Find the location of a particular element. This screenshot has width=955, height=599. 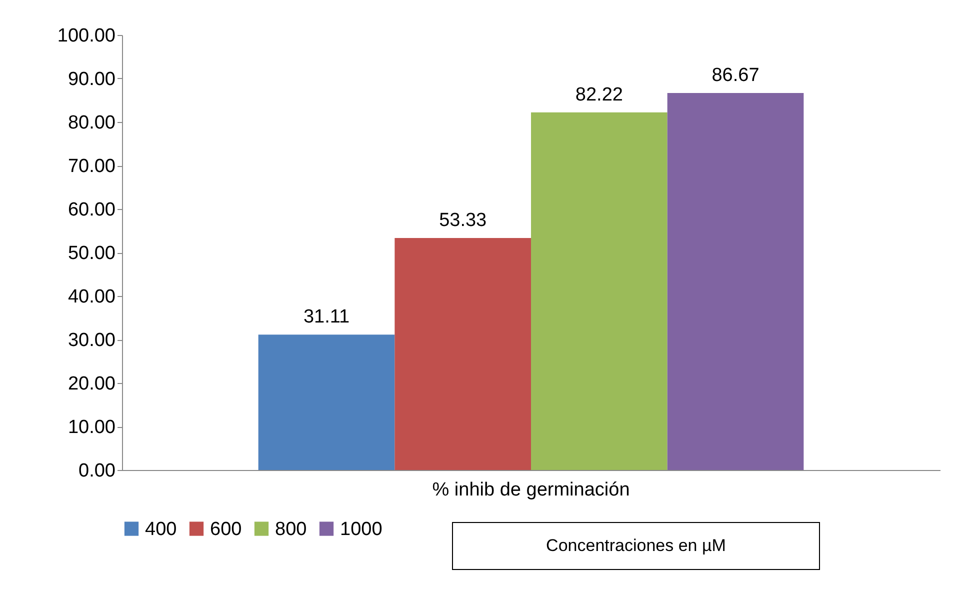

legend-label: 1000 is located at coordinates (361, 529).